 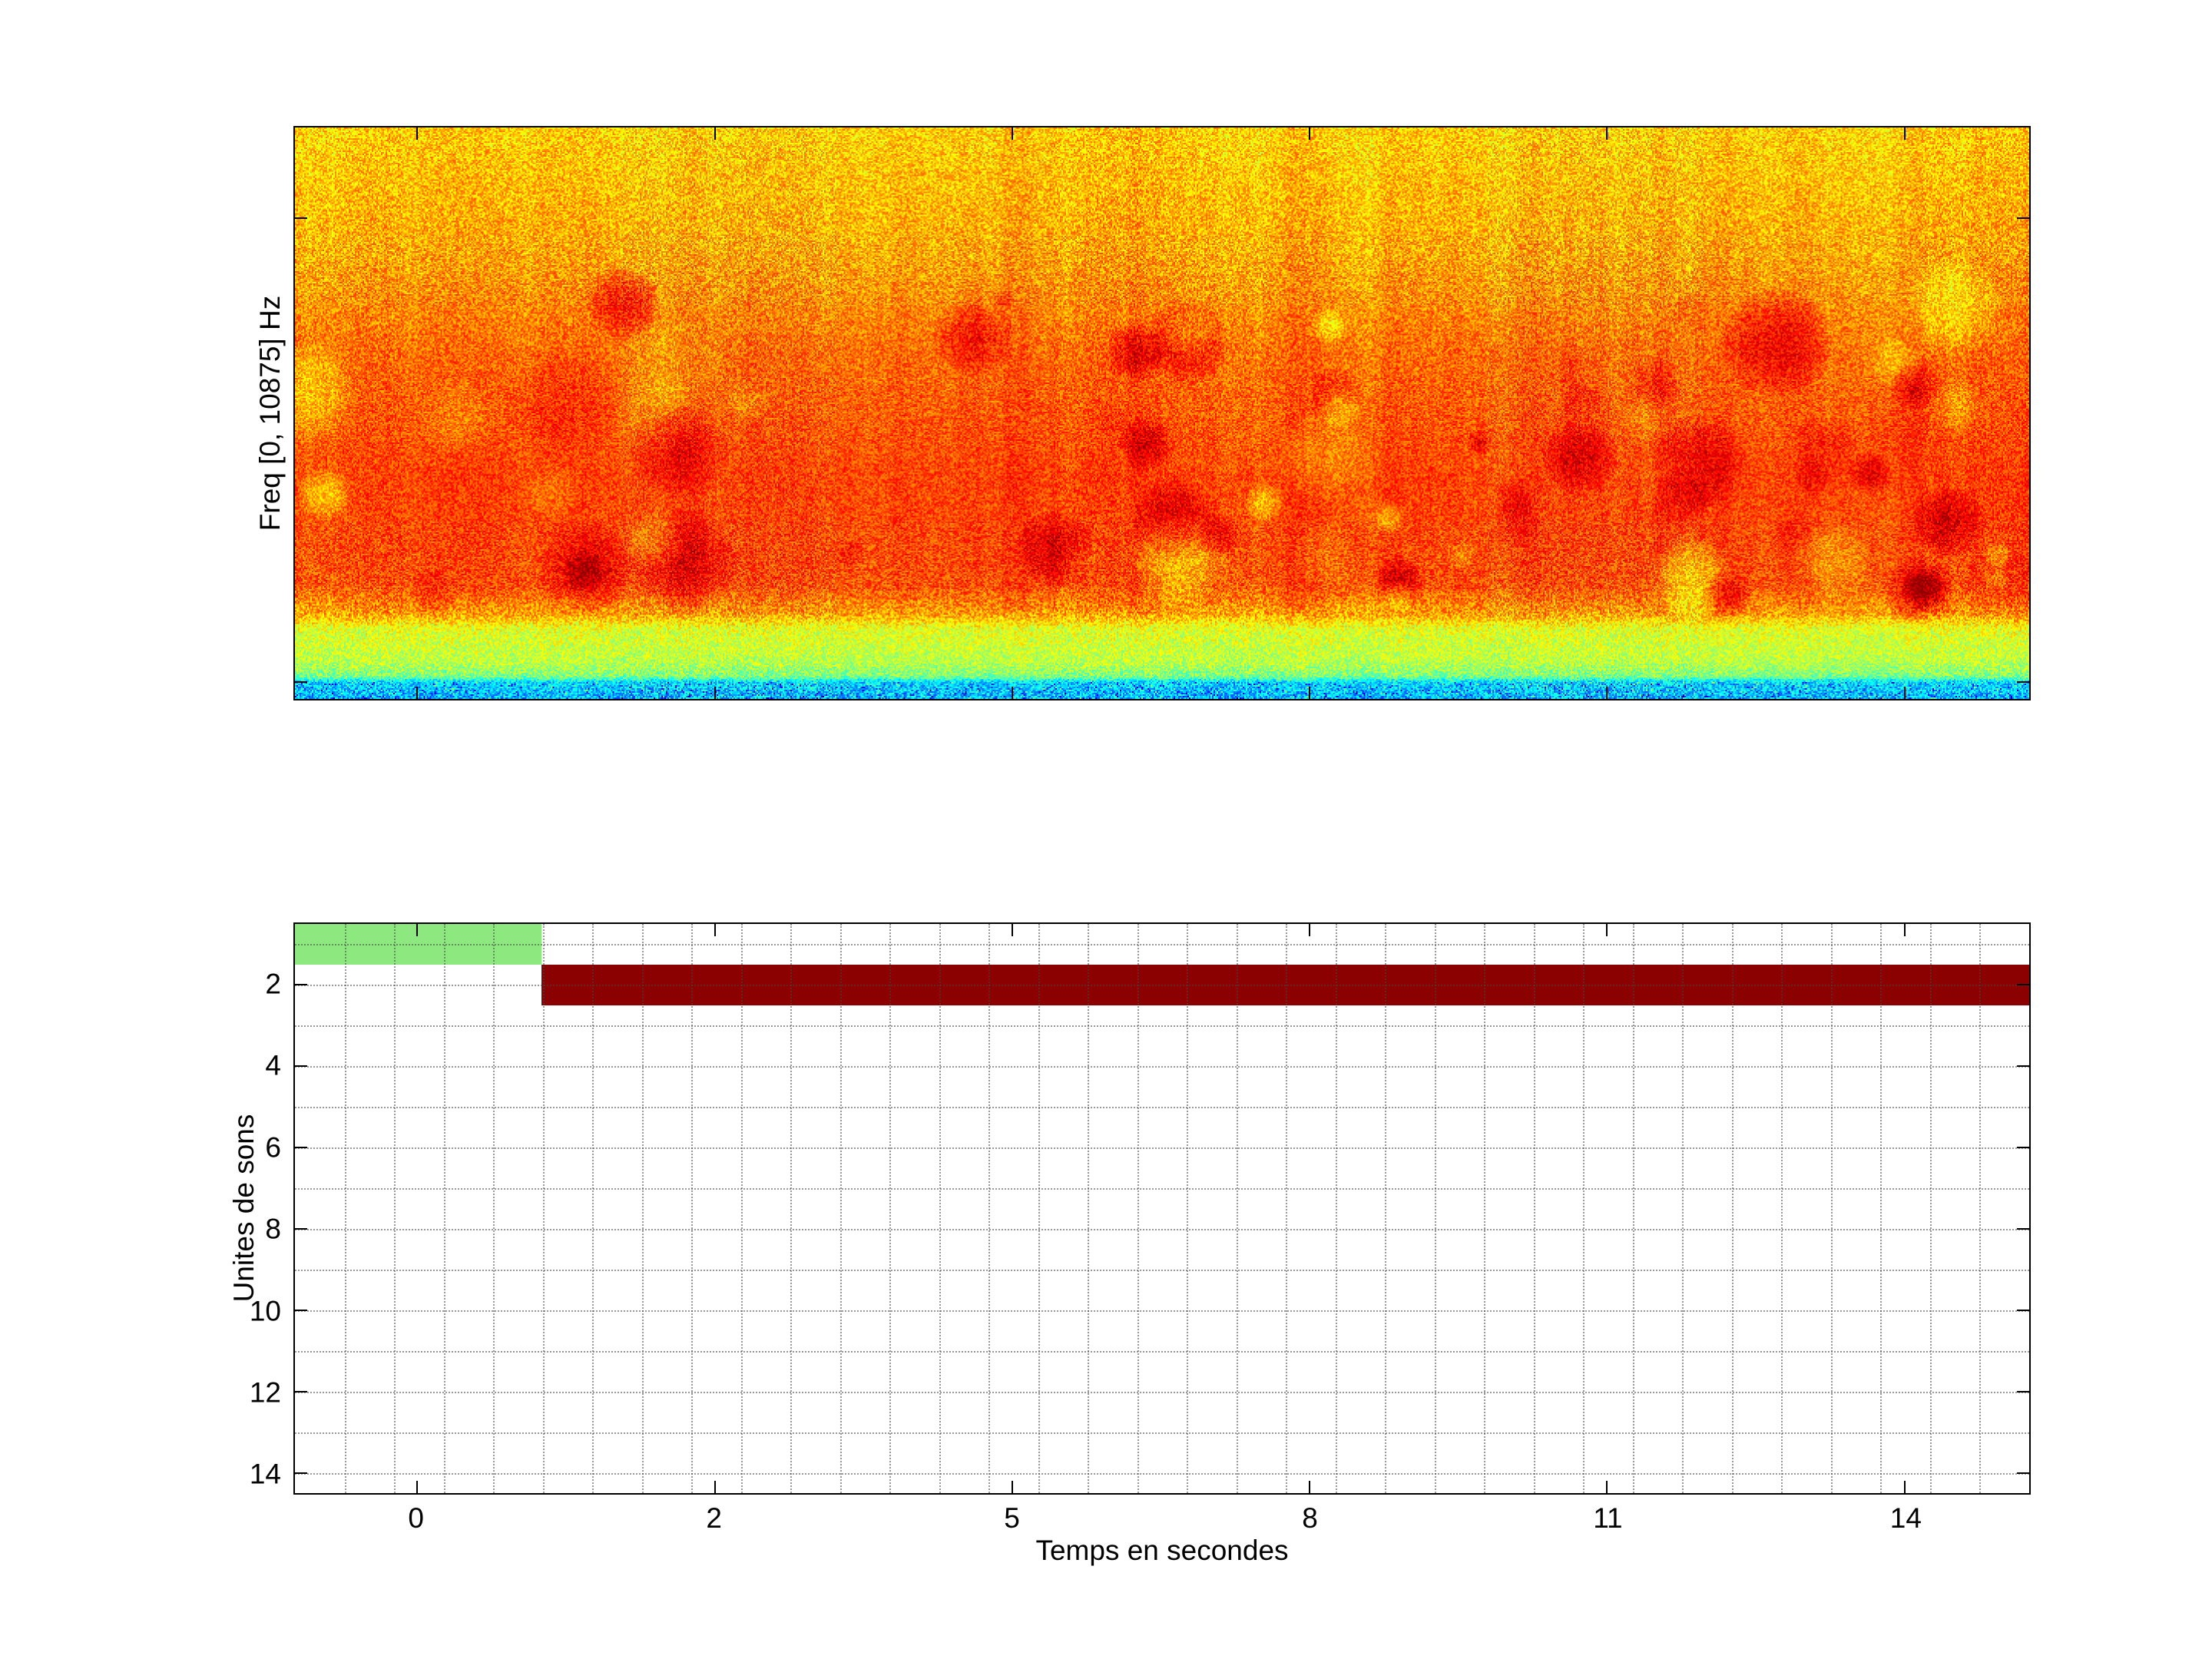 I want to click on spectrogram-y-axis-label: Freq [0, 10875] Hz, so click(x=270, y=413).